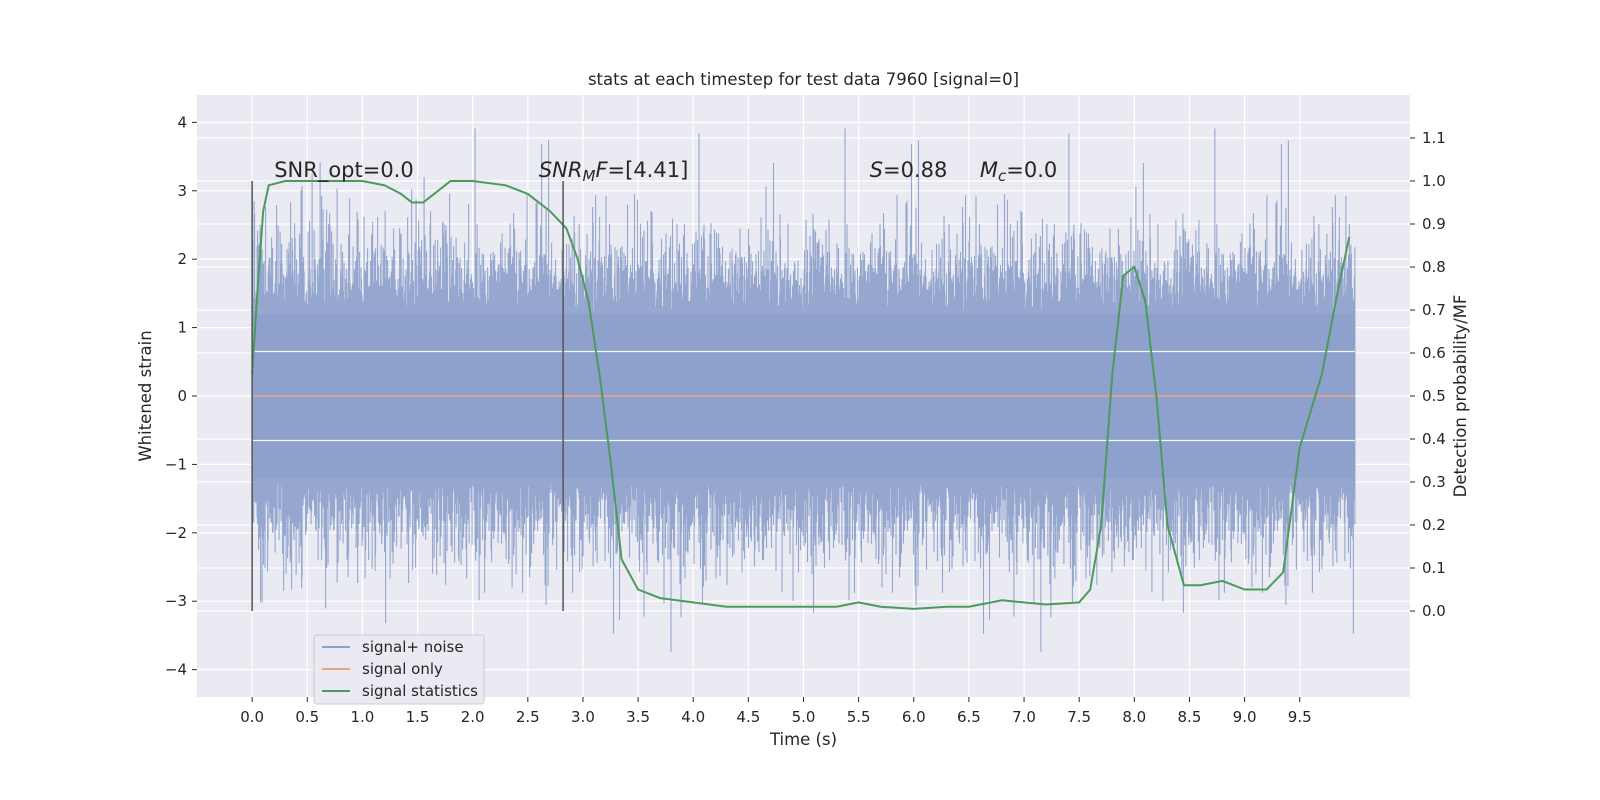  Describe the element at coordinates (915, 170) in the screenshot. I see `stat-annotation-part: =0.88` at that location.